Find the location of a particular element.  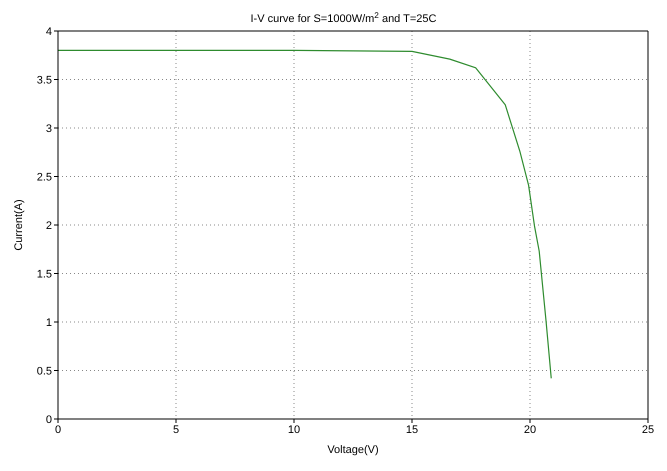

y-tick-label: 1 is located at coordinates (49, 322).